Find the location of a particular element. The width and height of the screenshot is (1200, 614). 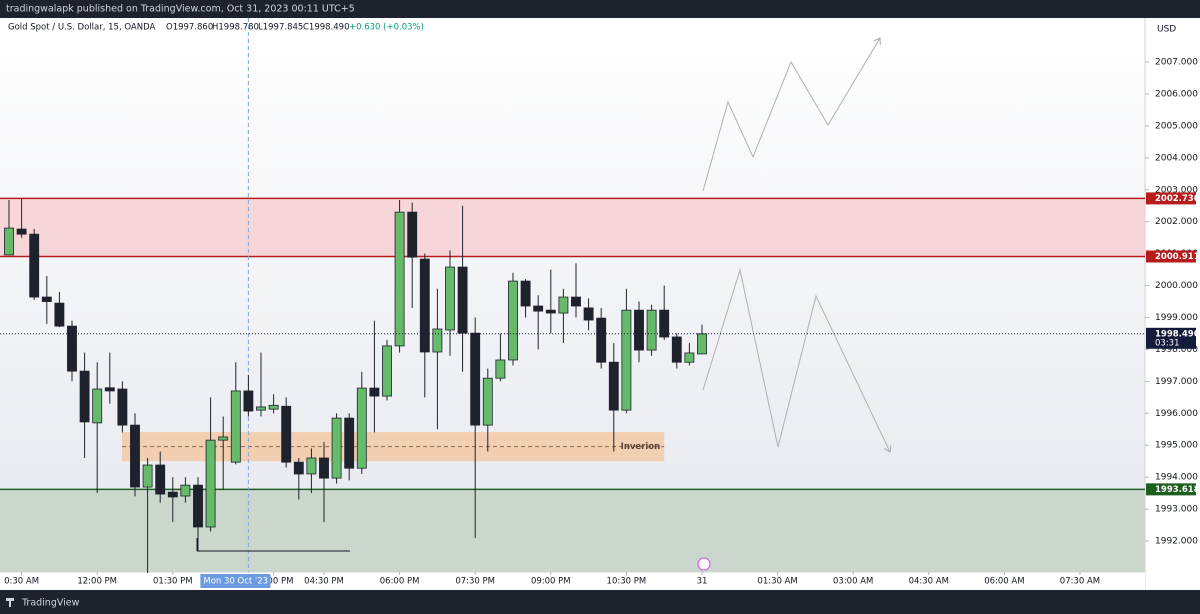

footer is located at coordinates (600, 602).